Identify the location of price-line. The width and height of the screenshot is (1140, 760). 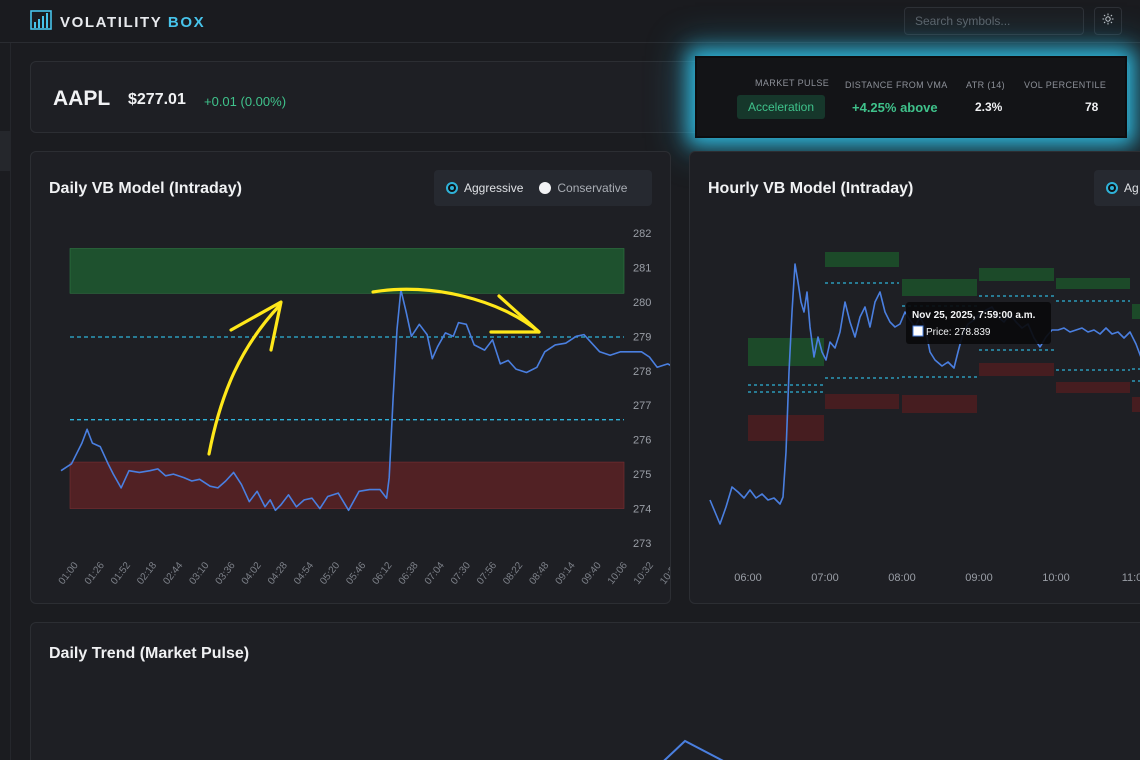
(924, 394).